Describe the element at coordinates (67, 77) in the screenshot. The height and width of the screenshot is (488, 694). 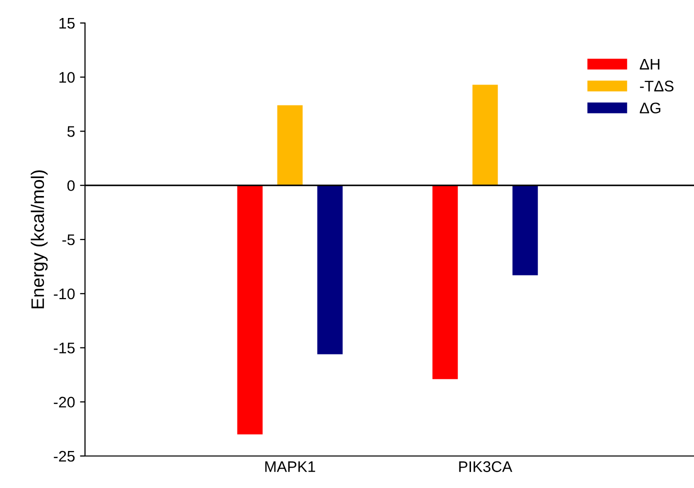
I see `y-tick-label: 10` at that location.